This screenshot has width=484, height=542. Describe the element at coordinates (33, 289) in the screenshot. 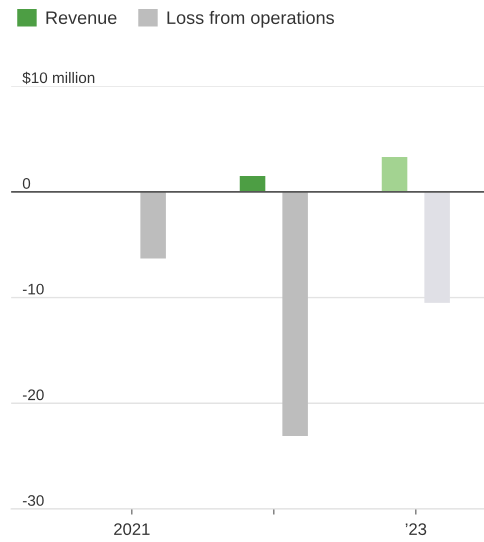

I see `y-tick-label: -10` at that location.